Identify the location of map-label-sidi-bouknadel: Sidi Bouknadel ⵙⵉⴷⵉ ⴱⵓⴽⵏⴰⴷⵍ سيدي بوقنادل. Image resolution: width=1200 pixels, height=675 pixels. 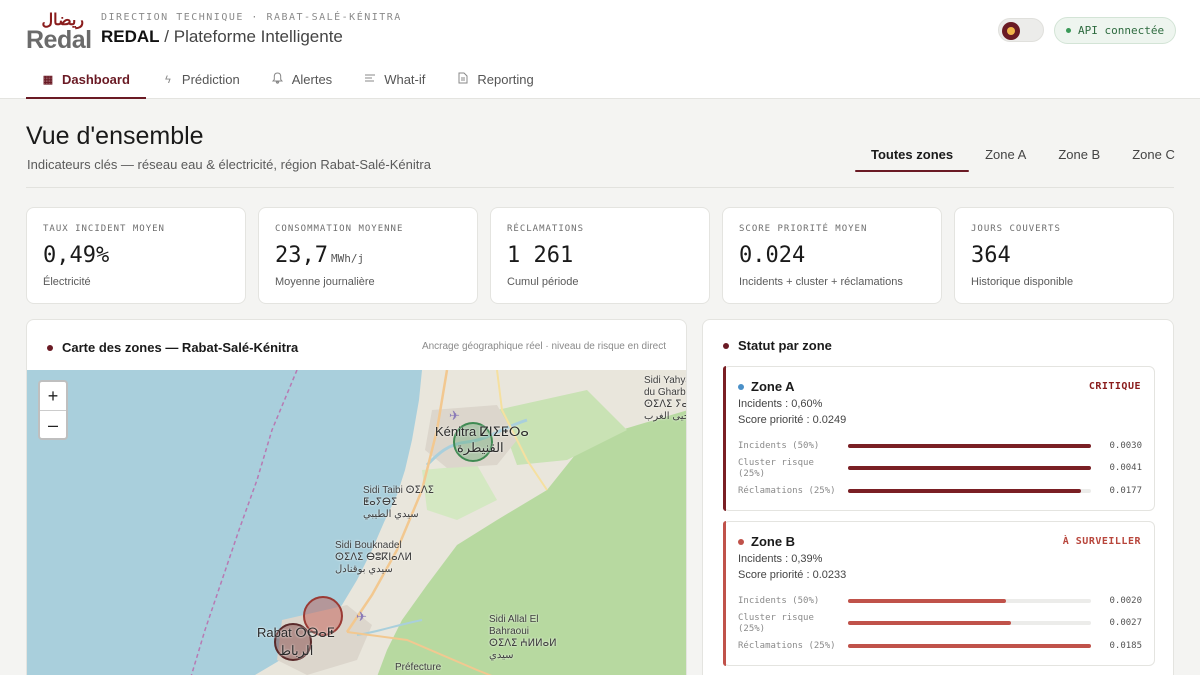
(373, 557).